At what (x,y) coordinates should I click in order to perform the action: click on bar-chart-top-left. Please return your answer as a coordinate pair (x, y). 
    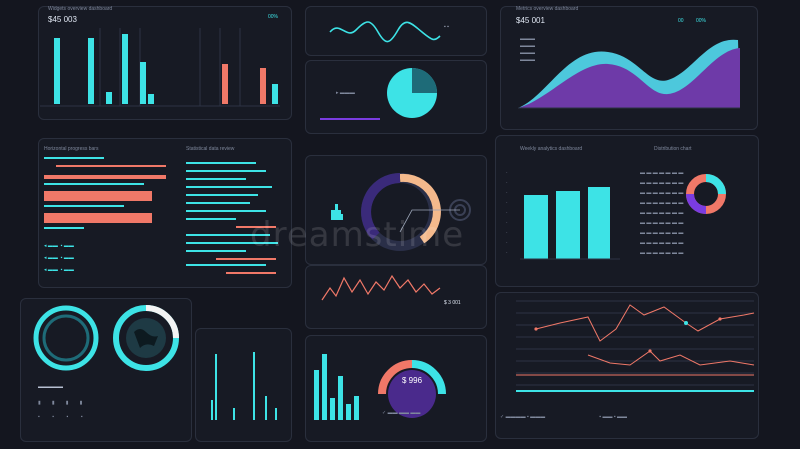
    Looking at the image, I should click on (160, 67).